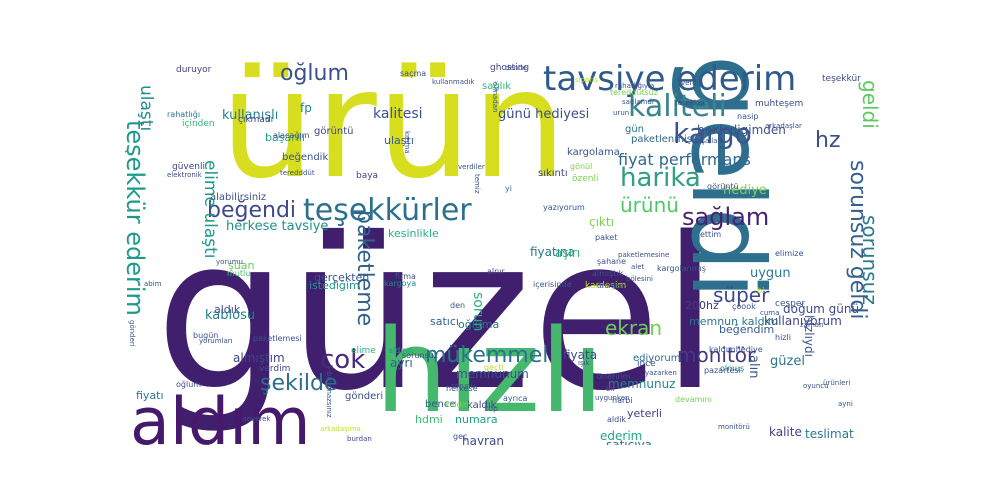  Describe the element at coordinates (638, 267) in the screenshot. I see `cloud-word: alet` at that location.